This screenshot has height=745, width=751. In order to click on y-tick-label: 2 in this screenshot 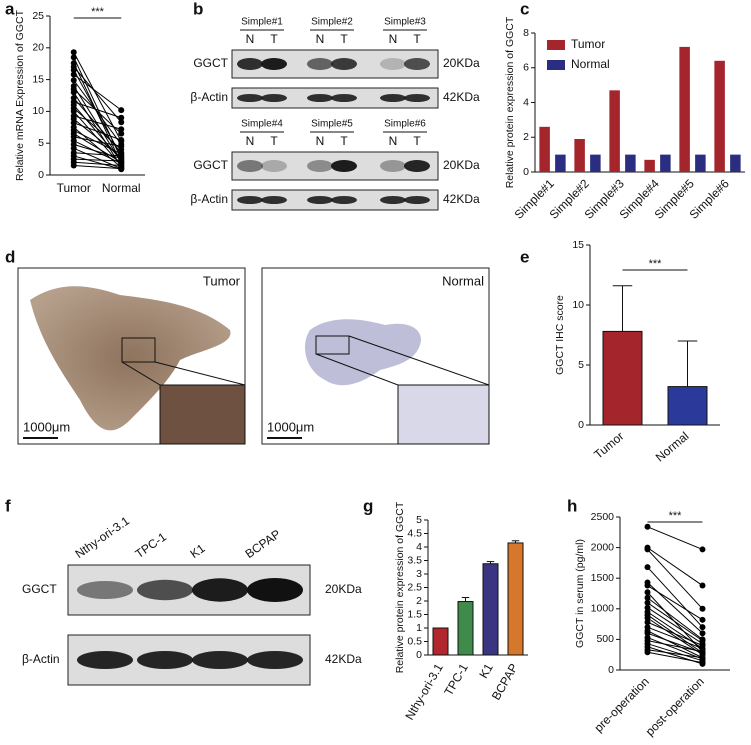, I will do `click(526, 137)`.